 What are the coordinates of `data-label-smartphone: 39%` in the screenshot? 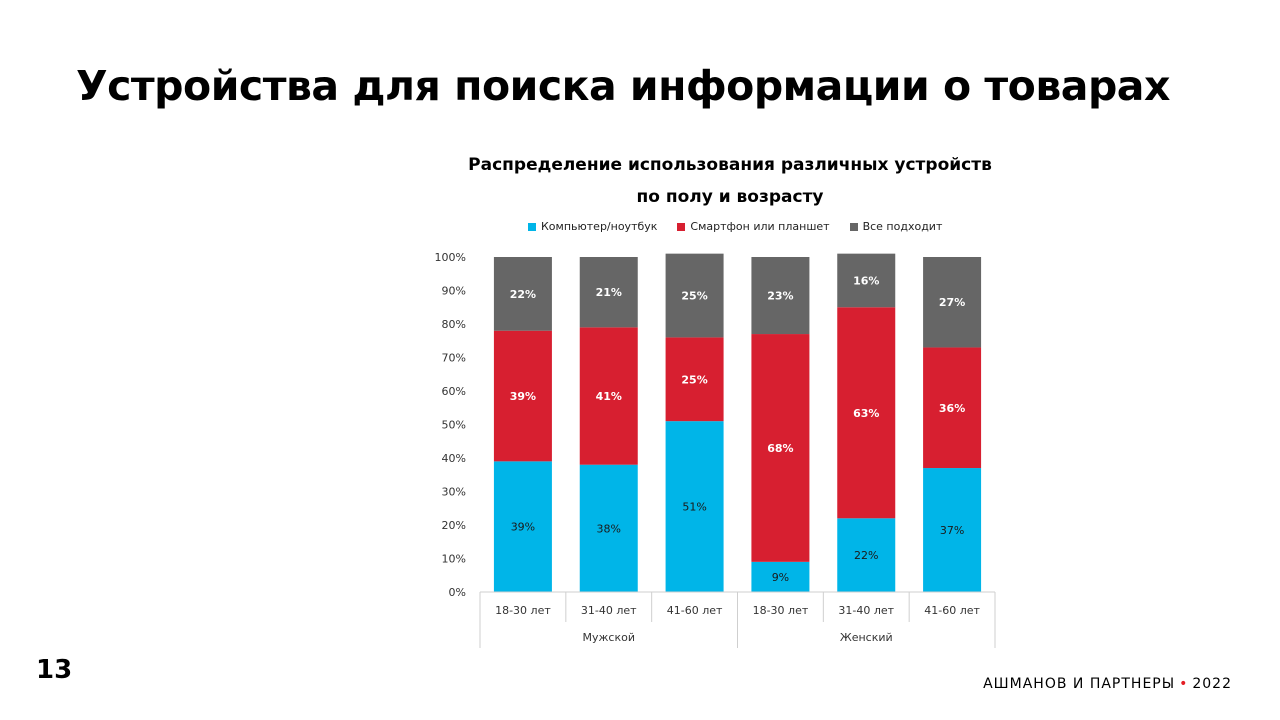 It's located at (523, 396).